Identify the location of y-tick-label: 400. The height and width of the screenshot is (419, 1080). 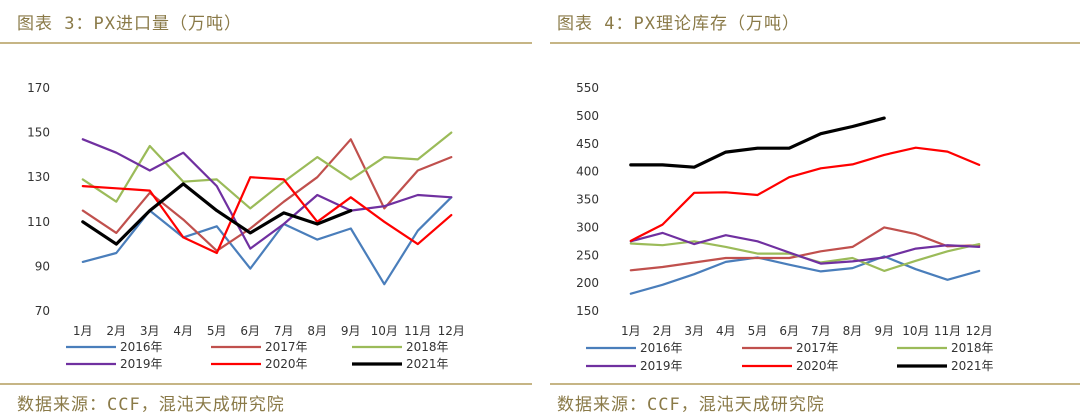
(587, 172).